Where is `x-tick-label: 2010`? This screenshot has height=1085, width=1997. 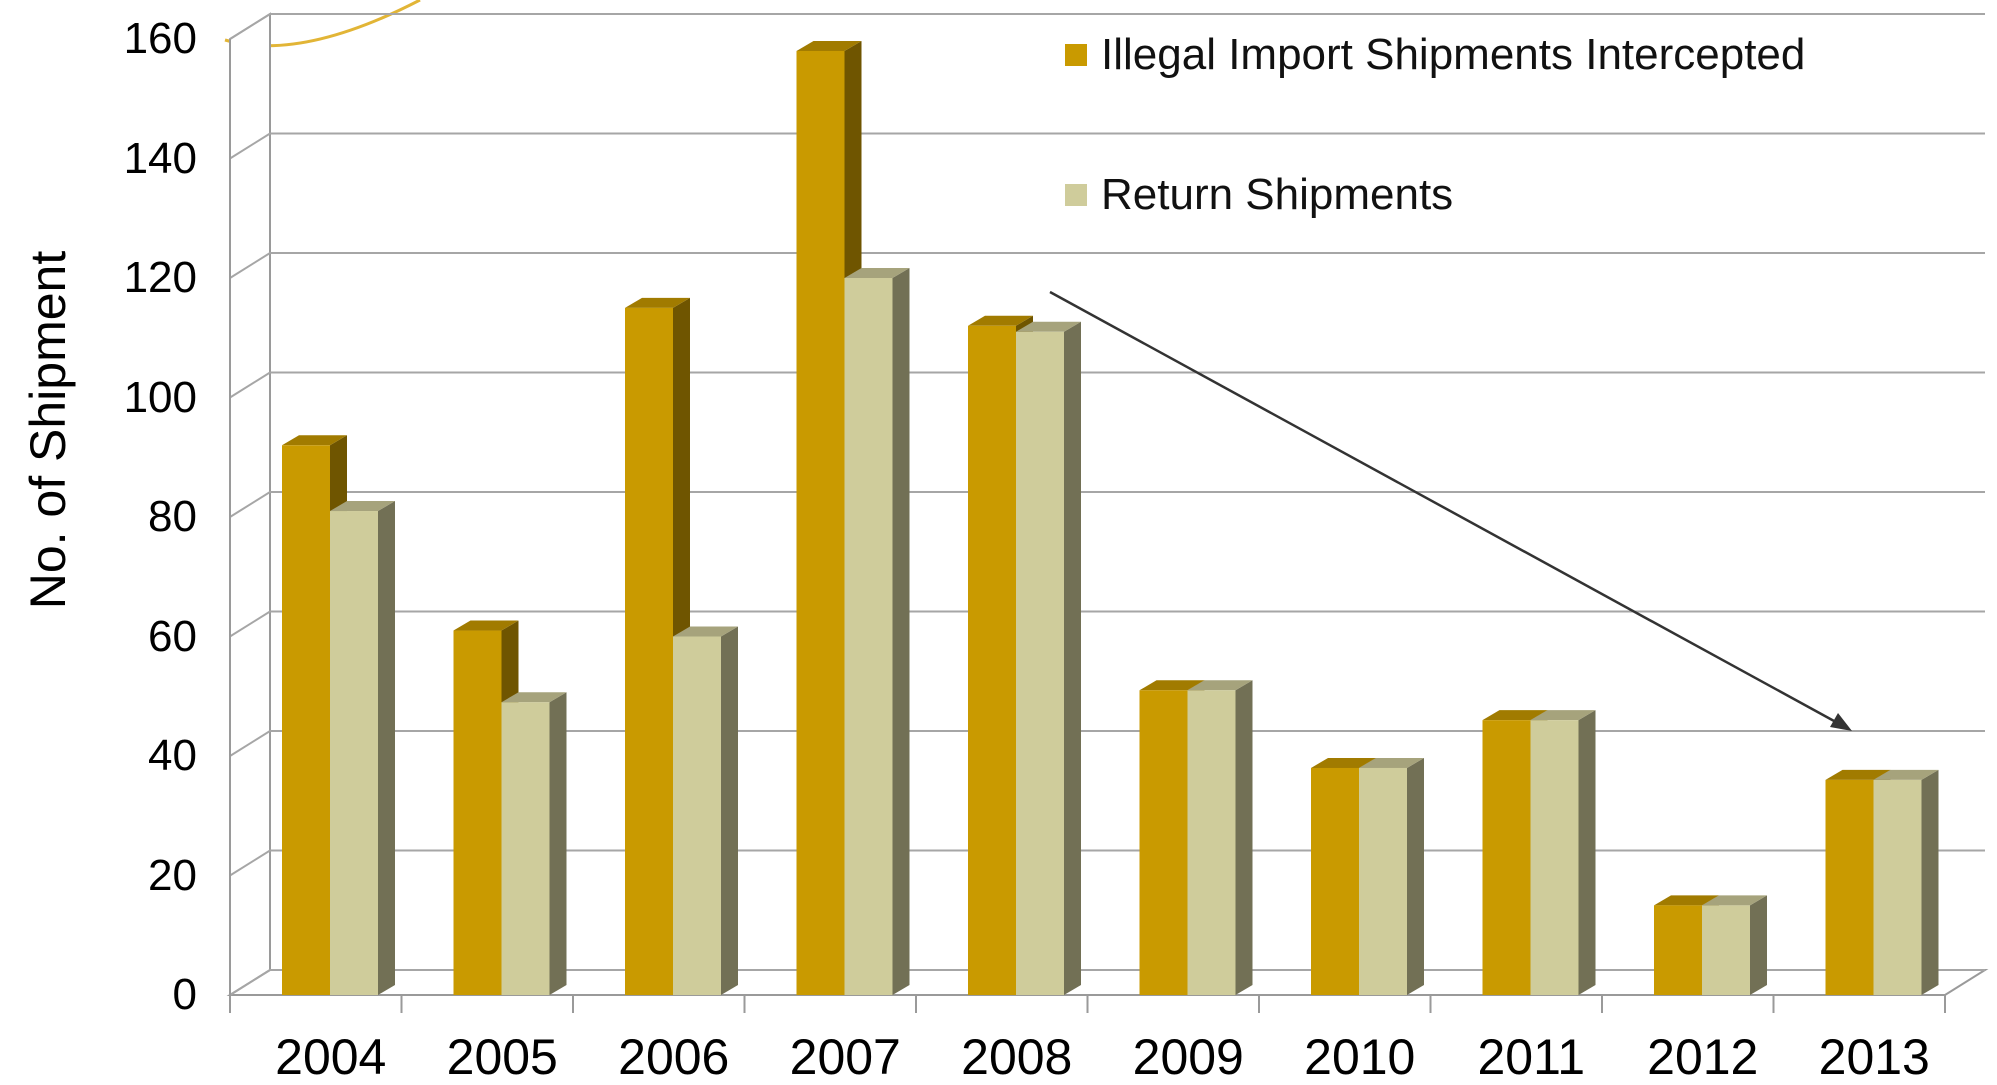 x-tick-label: 2010 is located at coordinates (1360, 1057).